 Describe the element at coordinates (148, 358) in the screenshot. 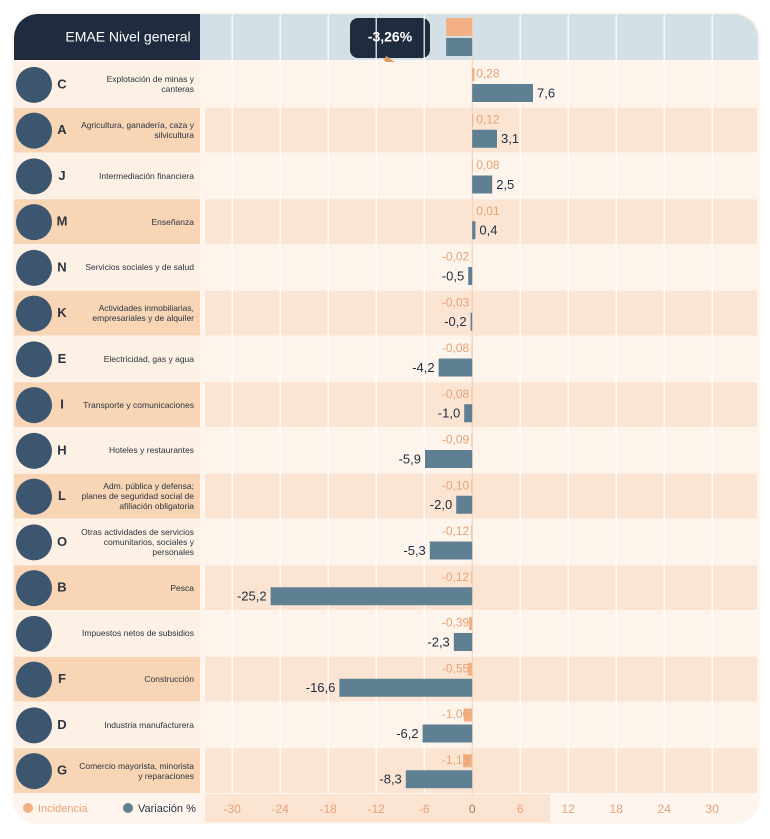

I see `category-label: Electricidad, gas y agua` at that location.